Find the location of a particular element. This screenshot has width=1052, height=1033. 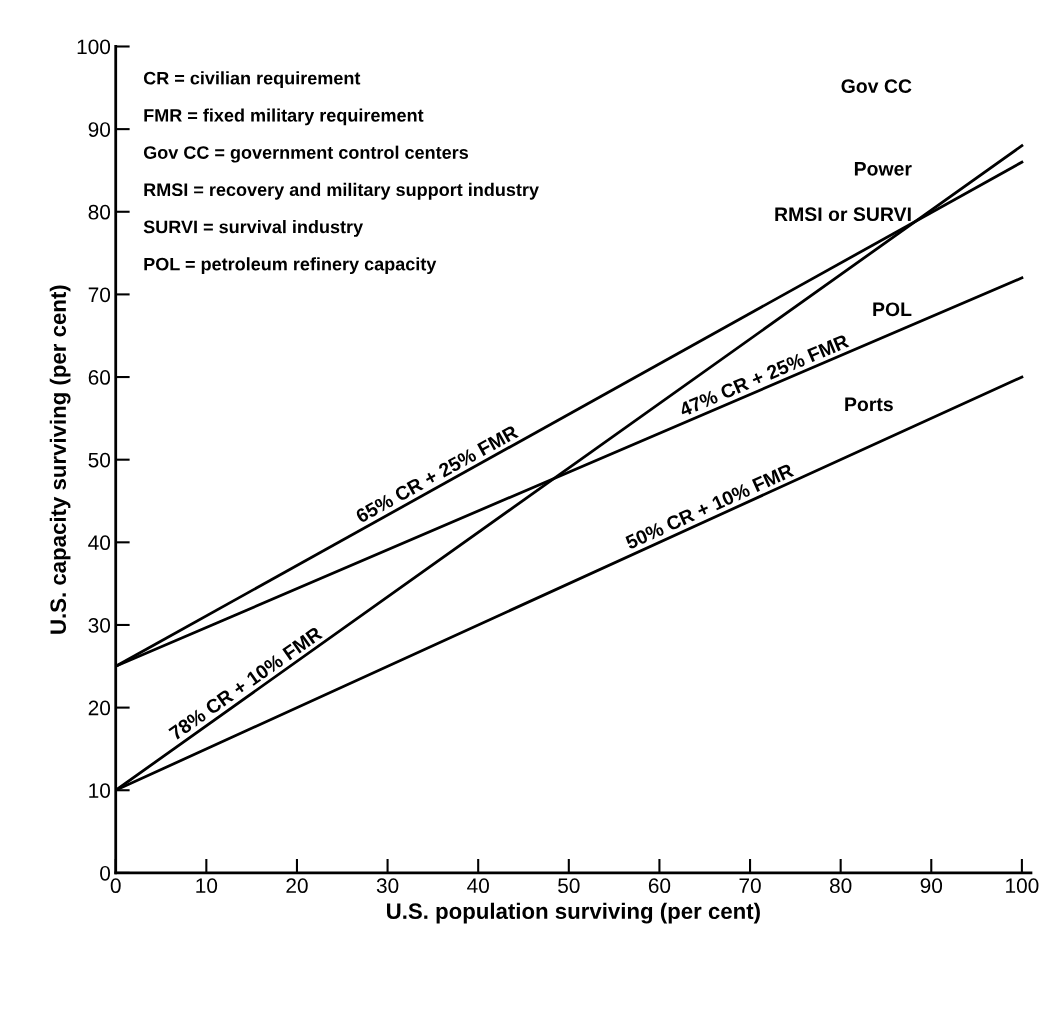

x-axis-title: U.S. population surviving (per cent) is located at coordinates (573, 913).